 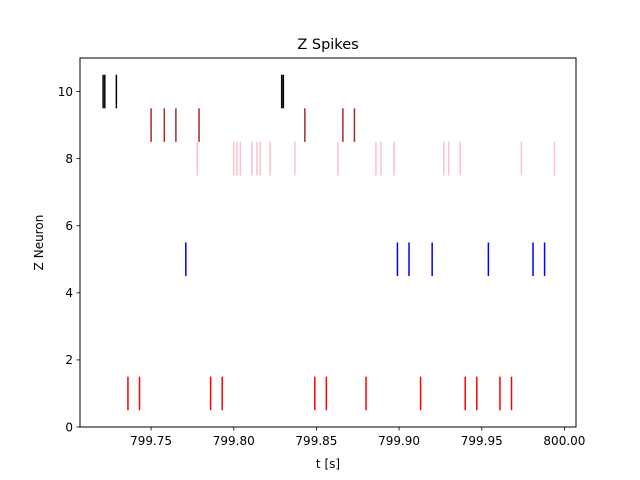 What do you see at coordinates (564, 441) in the screenshot?
I see `x-tick-label: 800.00` at bounding box center [564, 441].